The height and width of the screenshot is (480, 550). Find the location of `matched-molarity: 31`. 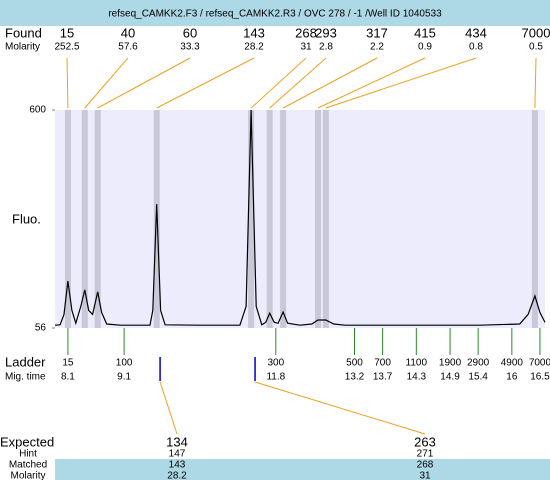

matched-molarity: 31 is located at coordinates (425, 475).